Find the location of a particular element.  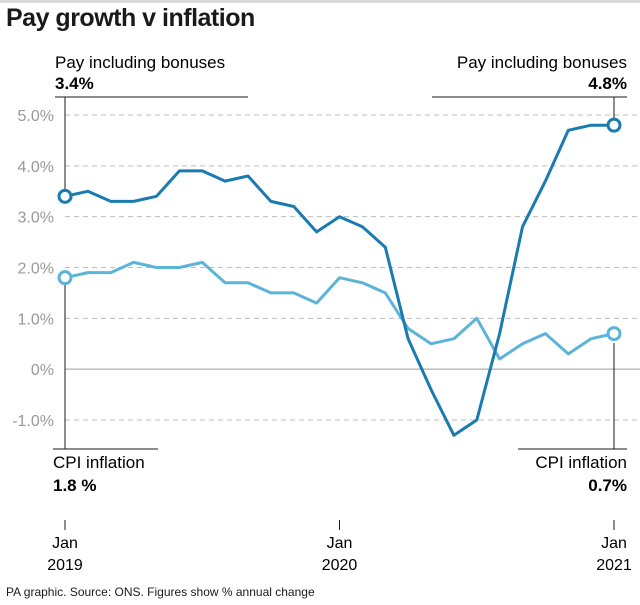

x-tick-year: 2019 is located at coordinates (65, 565).